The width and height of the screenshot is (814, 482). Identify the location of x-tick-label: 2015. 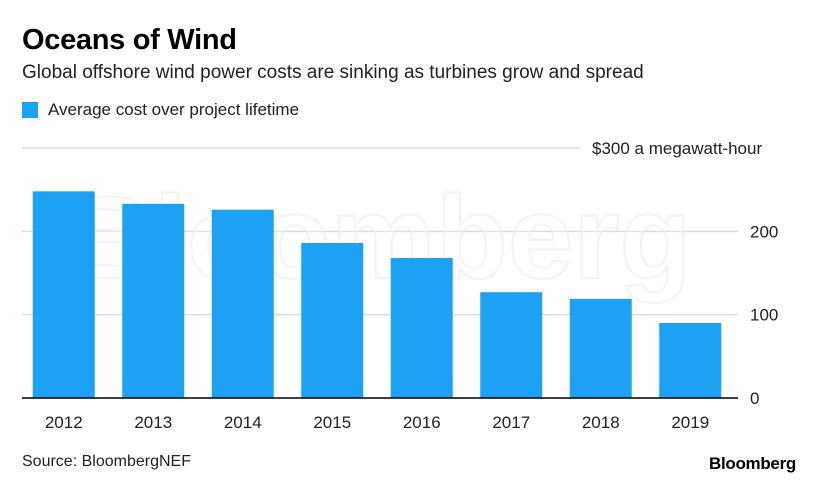
(332, 422).